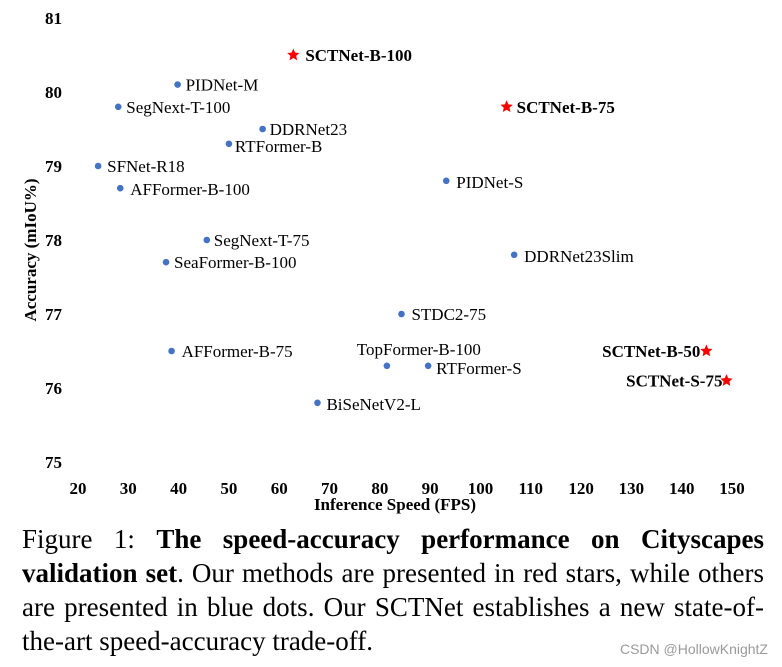  Describe the element at coordinates (89, 539) in the screenshot. I see `caption-prefix: Figure 1:` at that location.